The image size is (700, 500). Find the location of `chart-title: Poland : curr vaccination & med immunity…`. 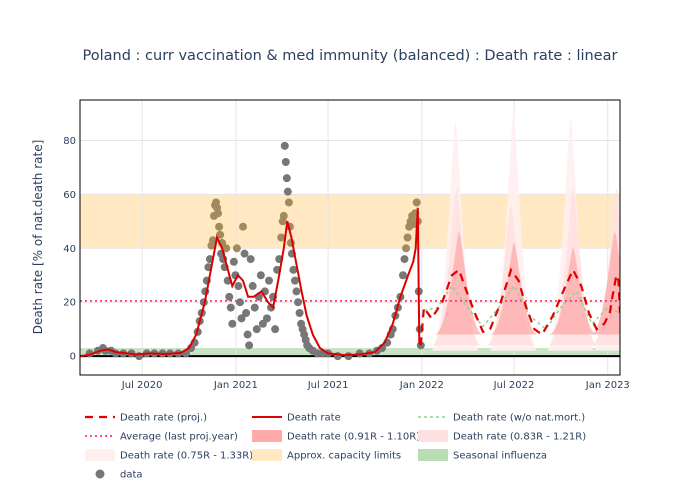

chart-title: Poland : curr vaccination & med immunity… is located at coordinates (350, 56).